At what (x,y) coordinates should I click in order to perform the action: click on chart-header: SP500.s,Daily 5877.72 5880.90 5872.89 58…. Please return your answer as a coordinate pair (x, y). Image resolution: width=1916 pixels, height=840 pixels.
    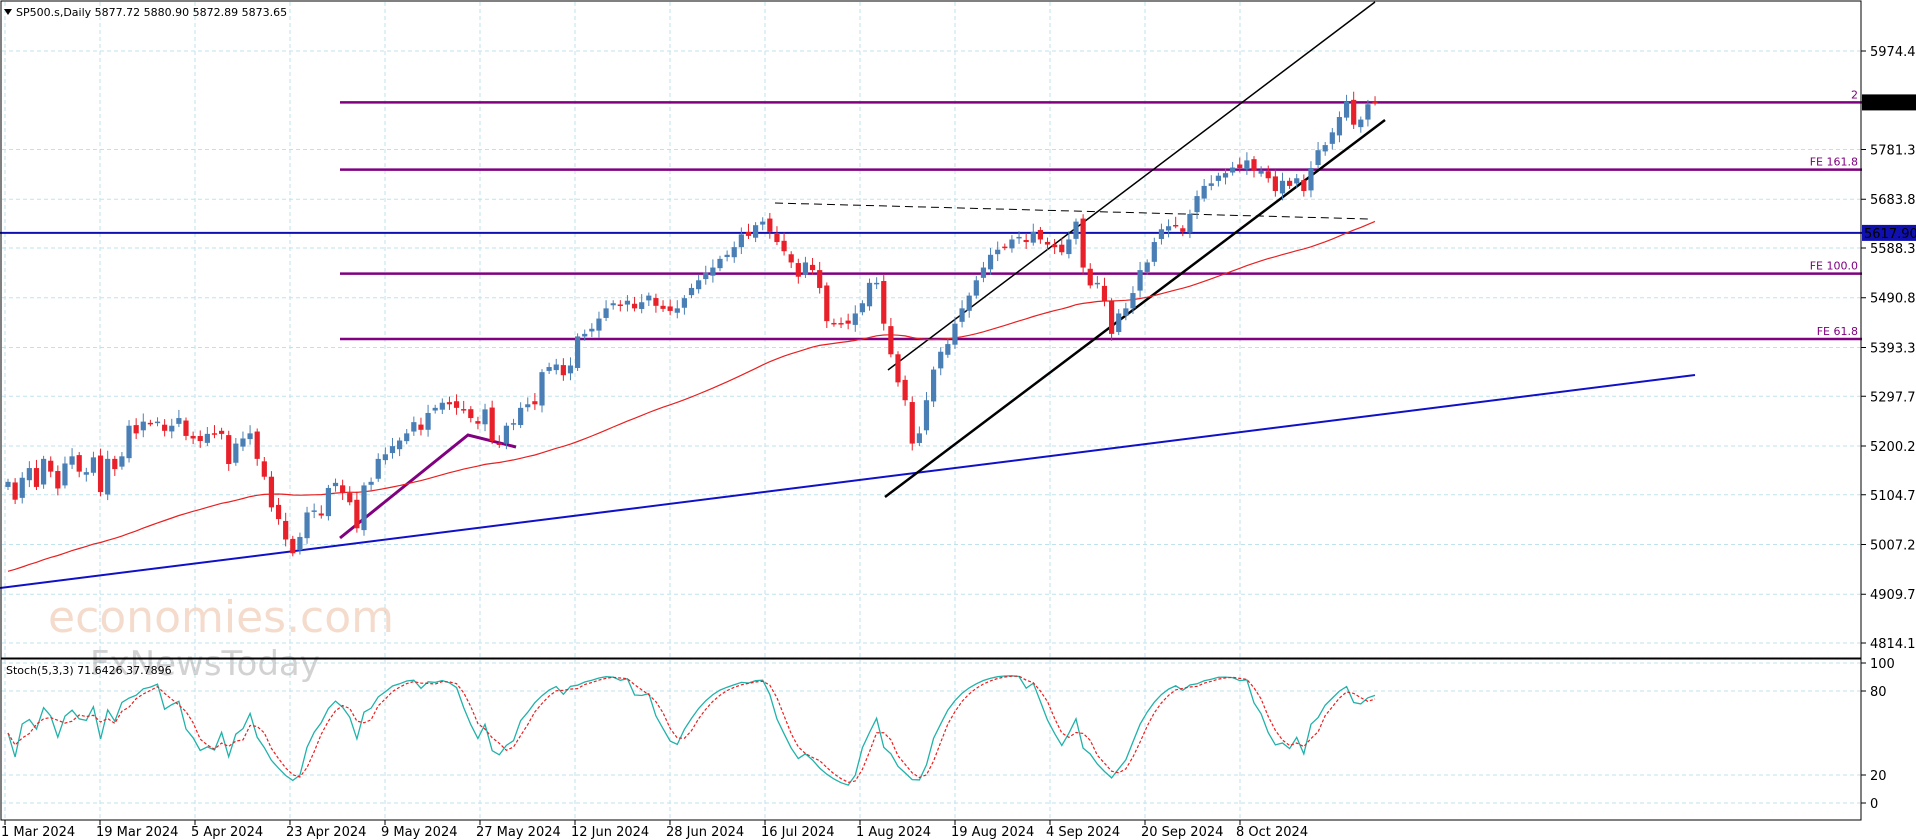
    Looking at the image, I should click on (145, 12).